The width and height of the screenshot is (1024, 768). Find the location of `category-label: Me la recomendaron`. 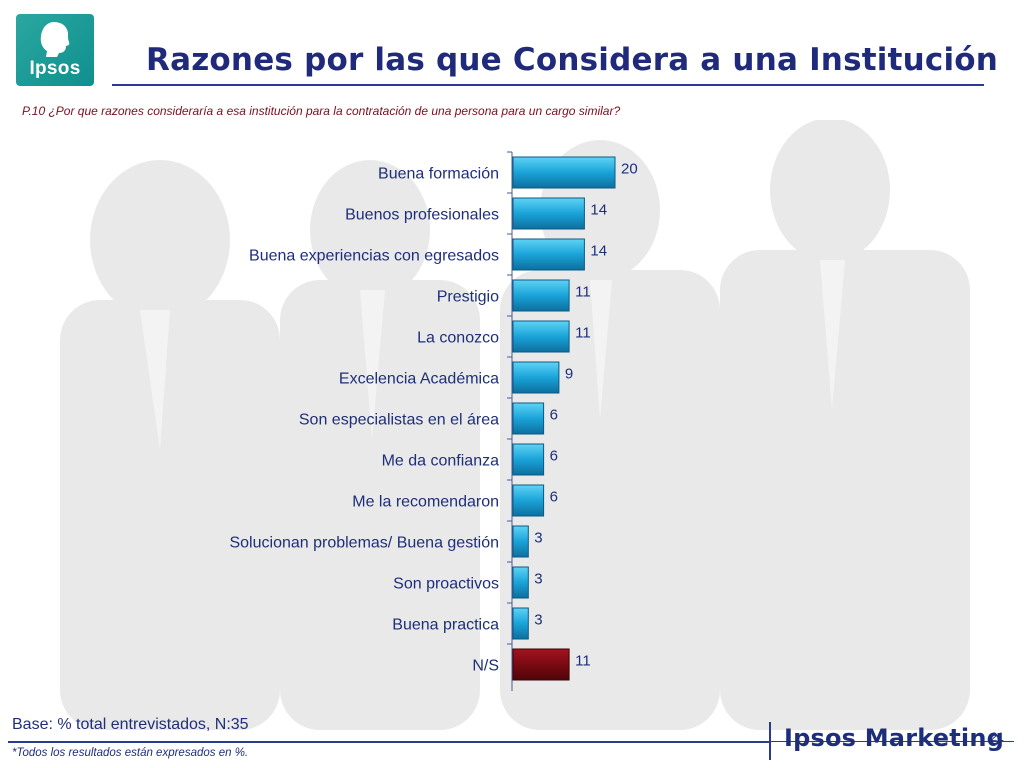

category-label: Me la recomendaron is located at coordinates (425, 502).